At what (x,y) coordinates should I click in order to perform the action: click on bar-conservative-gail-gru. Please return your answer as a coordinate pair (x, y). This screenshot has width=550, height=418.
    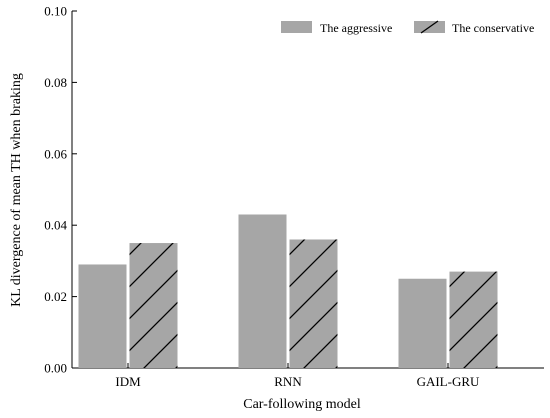
    Looking at the image, I should click on (473, 319).